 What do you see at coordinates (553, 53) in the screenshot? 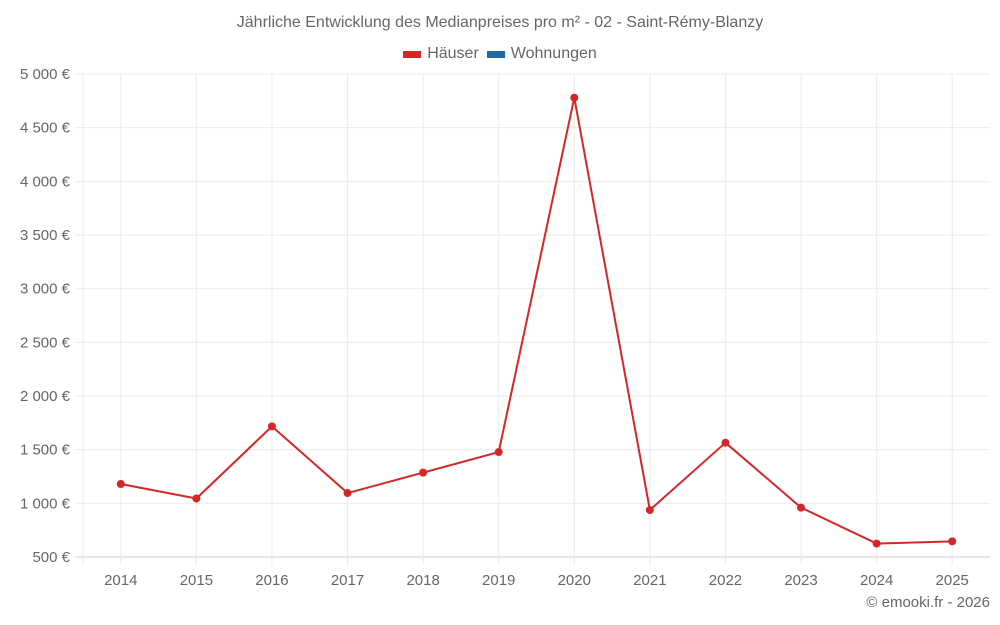
I see `legend-label-apartments: Wohnungen` at bounding box center [553, 53].